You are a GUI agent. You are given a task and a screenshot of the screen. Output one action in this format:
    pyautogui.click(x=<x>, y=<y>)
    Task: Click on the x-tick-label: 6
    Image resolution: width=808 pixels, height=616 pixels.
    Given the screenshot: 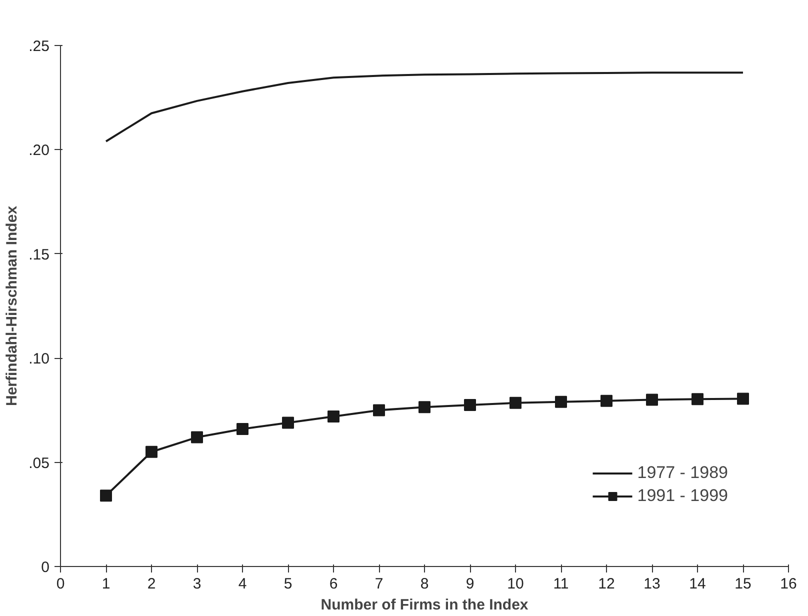 What is the action you would take?
    pyautogui.click(x=333, y=584)
    